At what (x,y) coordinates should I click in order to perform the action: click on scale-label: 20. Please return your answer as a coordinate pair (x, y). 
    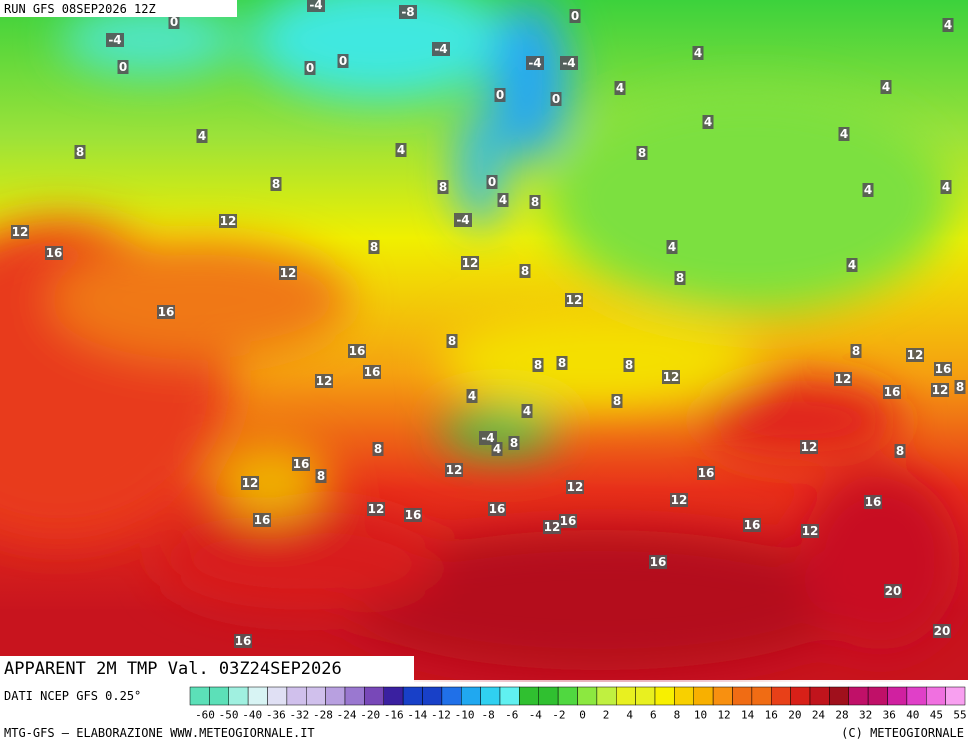
    Looking at the image, I should click on (794, 715).